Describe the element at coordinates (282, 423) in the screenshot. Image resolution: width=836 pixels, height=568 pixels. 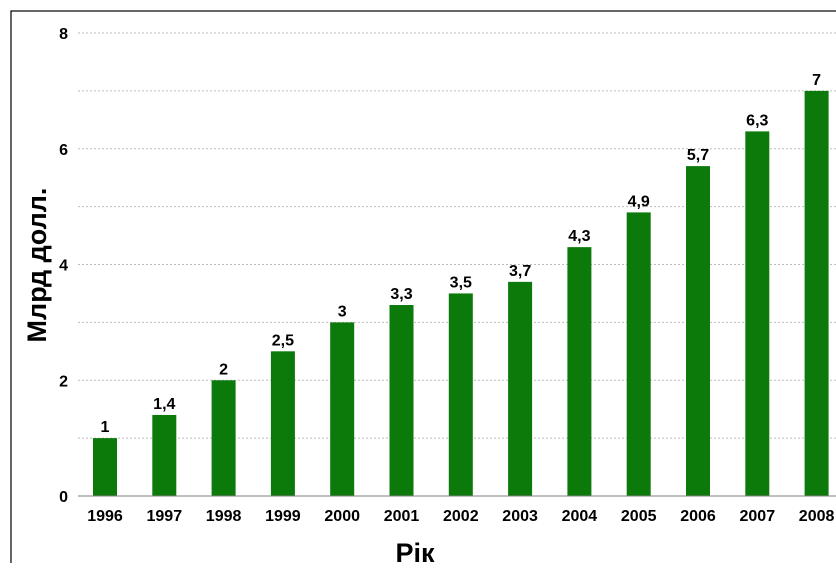
I see `bar-1999` at that location.